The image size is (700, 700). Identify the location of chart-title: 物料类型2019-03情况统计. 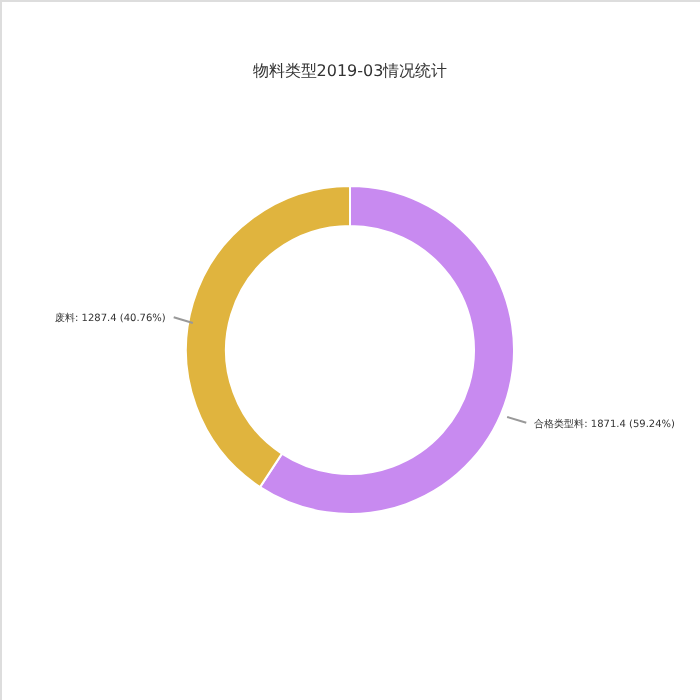
(350, 71).